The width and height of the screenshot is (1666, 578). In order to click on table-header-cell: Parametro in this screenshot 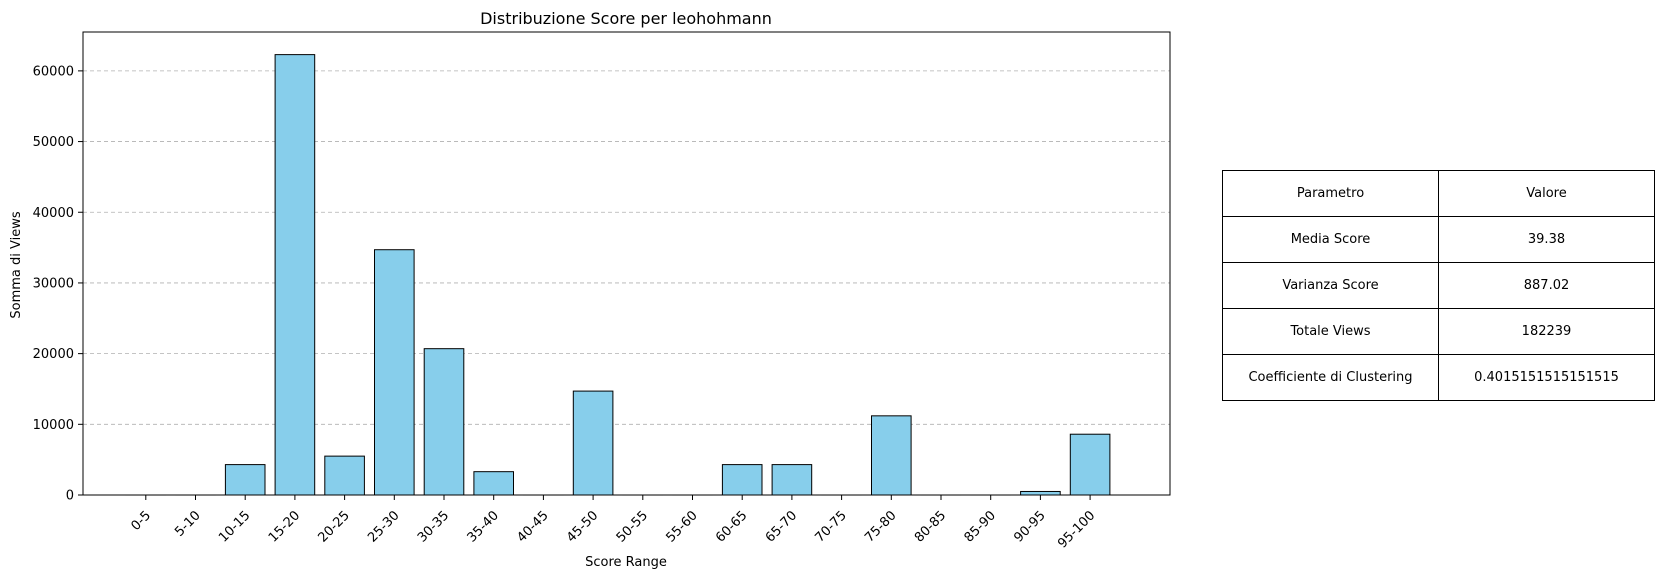, I will do `click(1330, 193)`.